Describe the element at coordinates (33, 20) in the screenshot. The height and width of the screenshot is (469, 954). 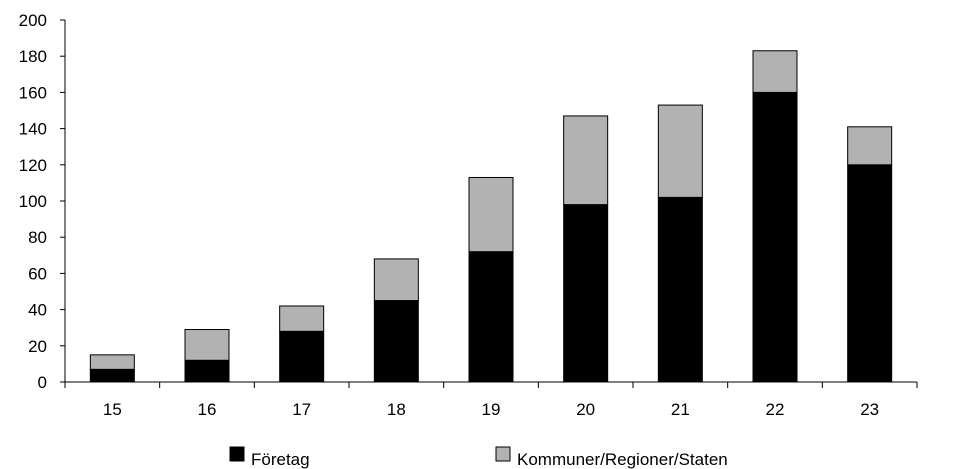
I see `y-tick-label: 200` at that location.